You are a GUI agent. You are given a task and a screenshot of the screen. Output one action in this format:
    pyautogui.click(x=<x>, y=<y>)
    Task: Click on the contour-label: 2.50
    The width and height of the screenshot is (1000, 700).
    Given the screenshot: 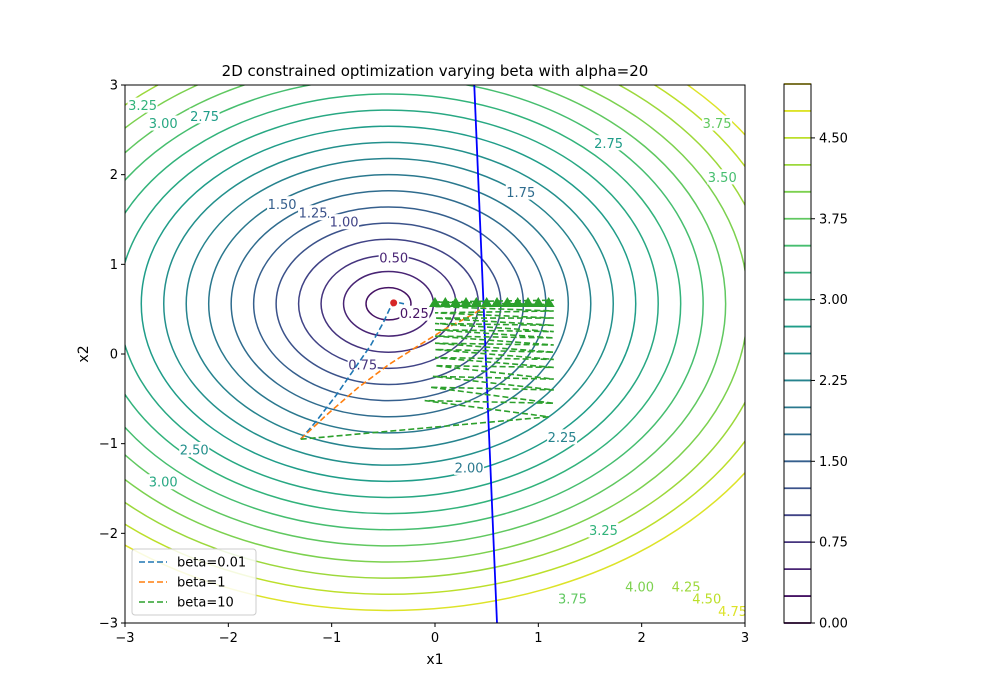 What is the action you would take?
    pyautogui.click(x=194, y=450)
    